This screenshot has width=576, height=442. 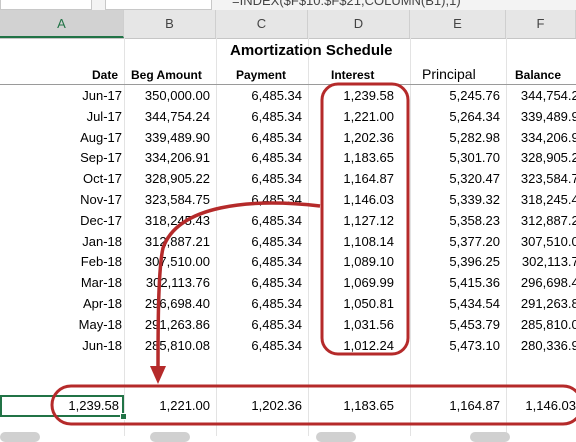 I want to click on date-cell: Sep-17, so click(x=101, y=158).